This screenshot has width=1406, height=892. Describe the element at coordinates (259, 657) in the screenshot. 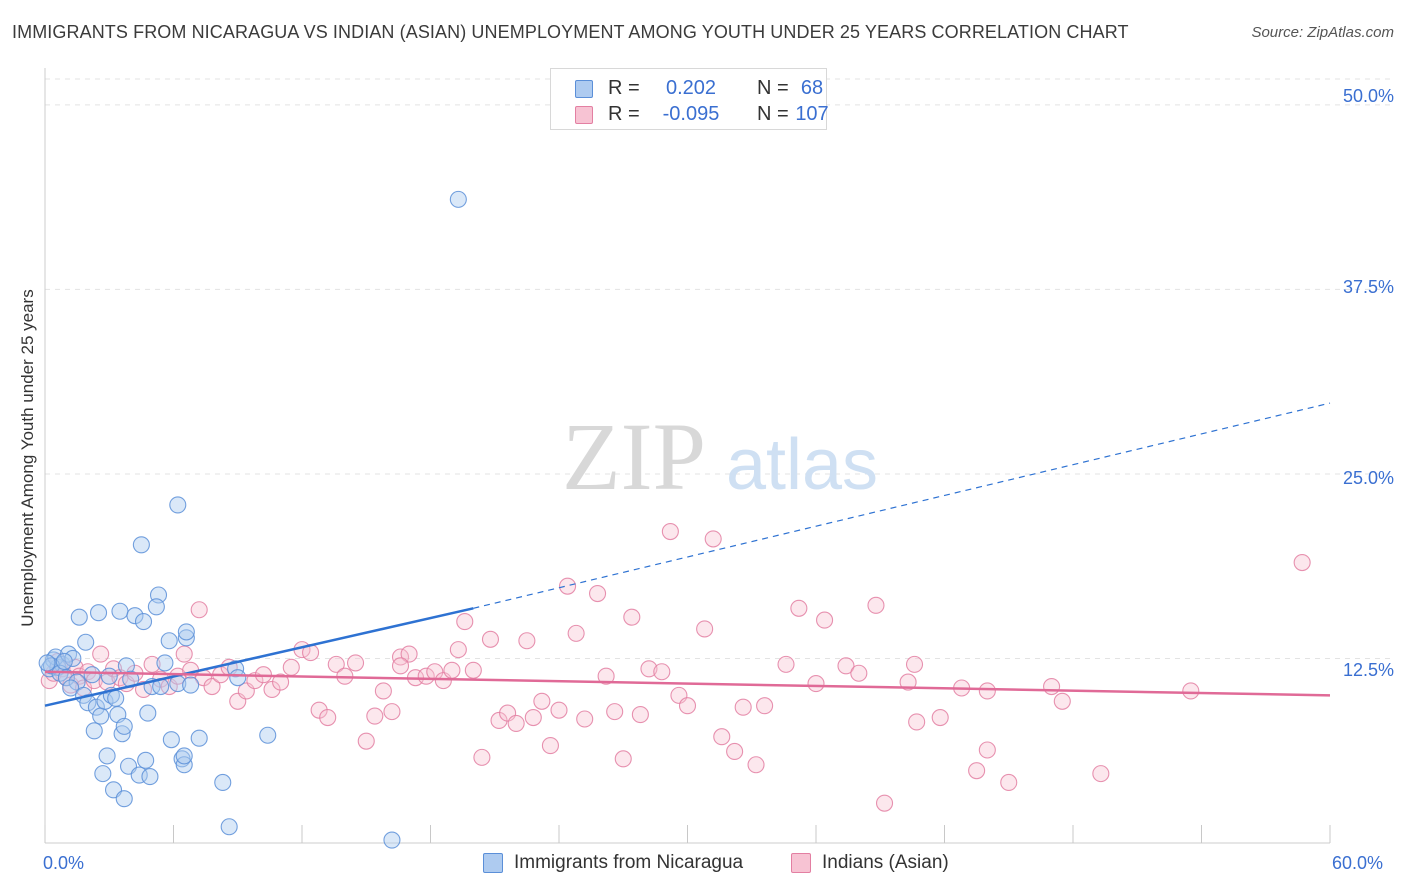

I see `nicaragua-trend-line` at that location.